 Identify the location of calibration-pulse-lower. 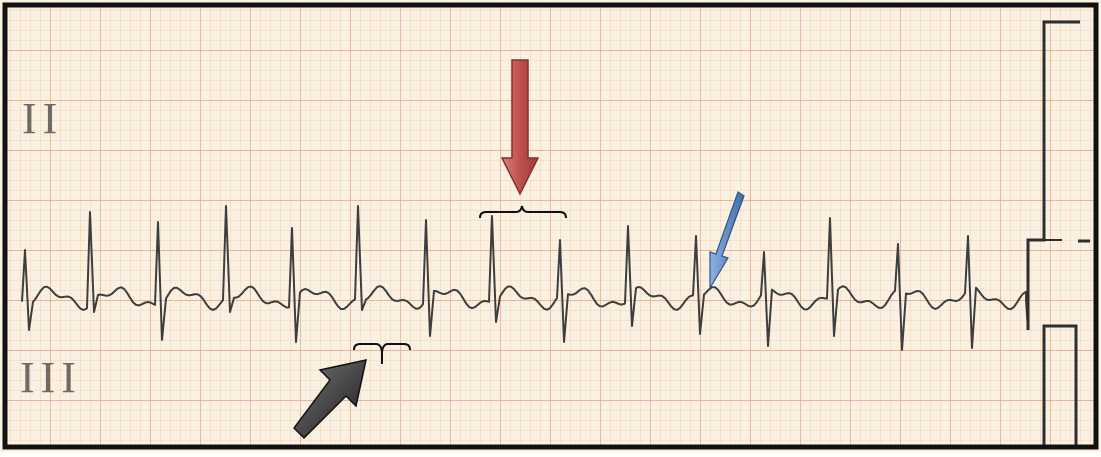
(1060, 385).